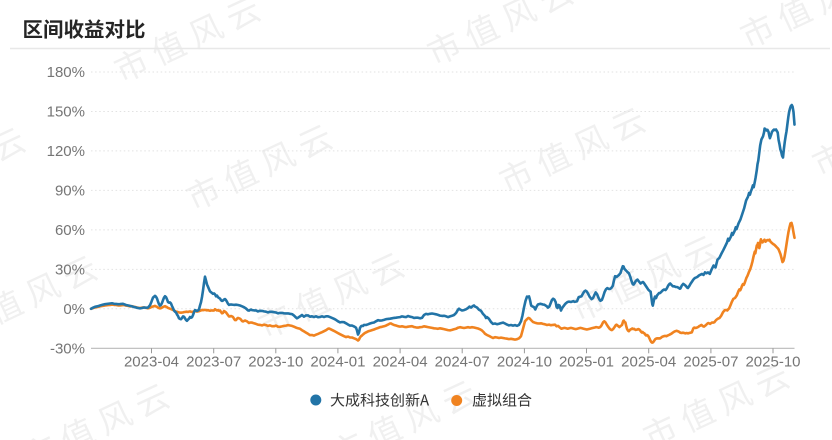 This screenshot has width=832, height=440. Describe the element at coordinates (275, 362) in the screenshot. I see `svg-text: 2023-10` at that location.